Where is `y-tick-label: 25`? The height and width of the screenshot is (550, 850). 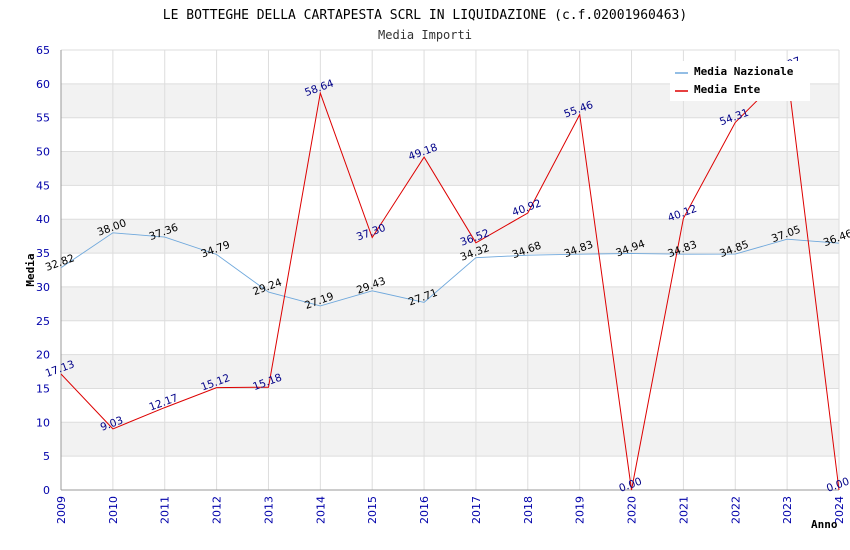 y-tick-label: 25 is located at coordinates (43, 321).